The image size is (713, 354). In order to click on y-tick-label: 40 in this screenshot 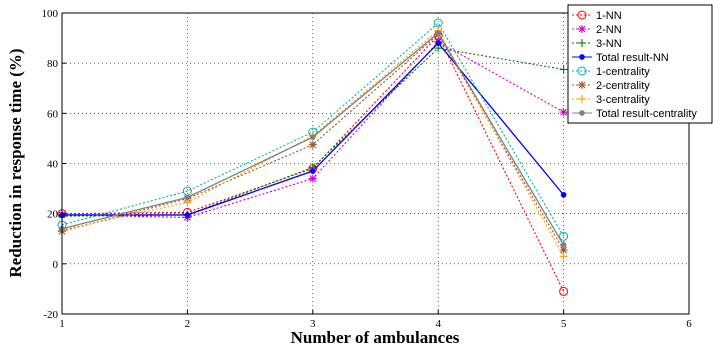, I will do `click(53, 165)`.